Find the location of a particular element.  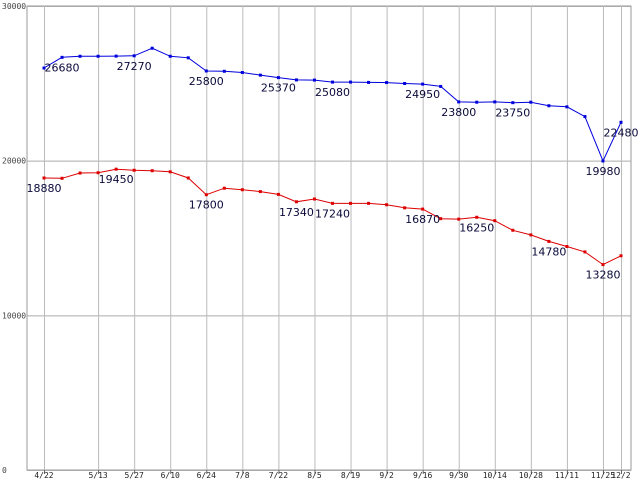

x-tick-label: 6/24 is located at coordinates (206, 475).